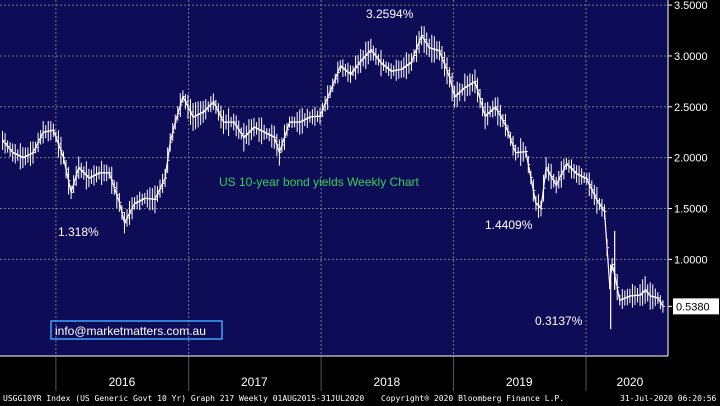 The height and width of the screenshot is (406, 720). What do you see at coordinates (691, 57) in the screenshot?
I see `y-tick-label: 3.0000` at bounding box center [691, 57].